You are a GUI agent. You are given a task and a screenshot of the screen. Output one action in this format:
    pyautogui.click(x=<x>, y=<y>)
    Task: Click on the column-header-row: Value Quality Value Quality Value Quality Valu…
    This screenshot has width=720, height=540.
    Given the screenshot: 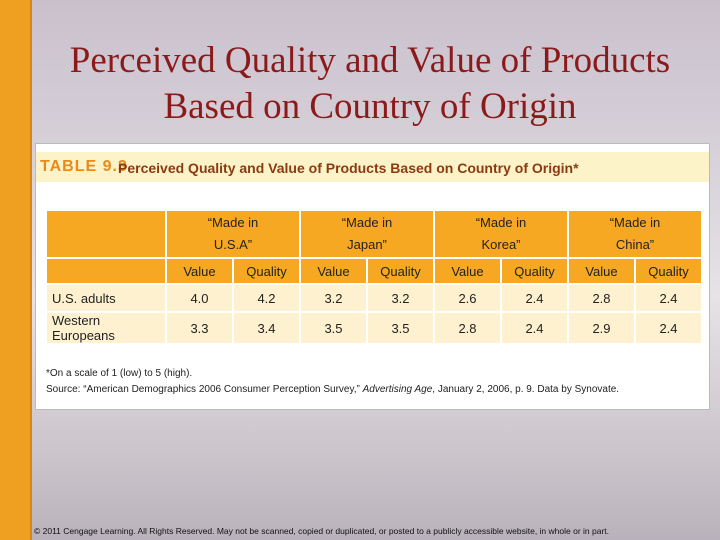 What is the action you would take?
    pyautogui.click(x=374, y=271)
    